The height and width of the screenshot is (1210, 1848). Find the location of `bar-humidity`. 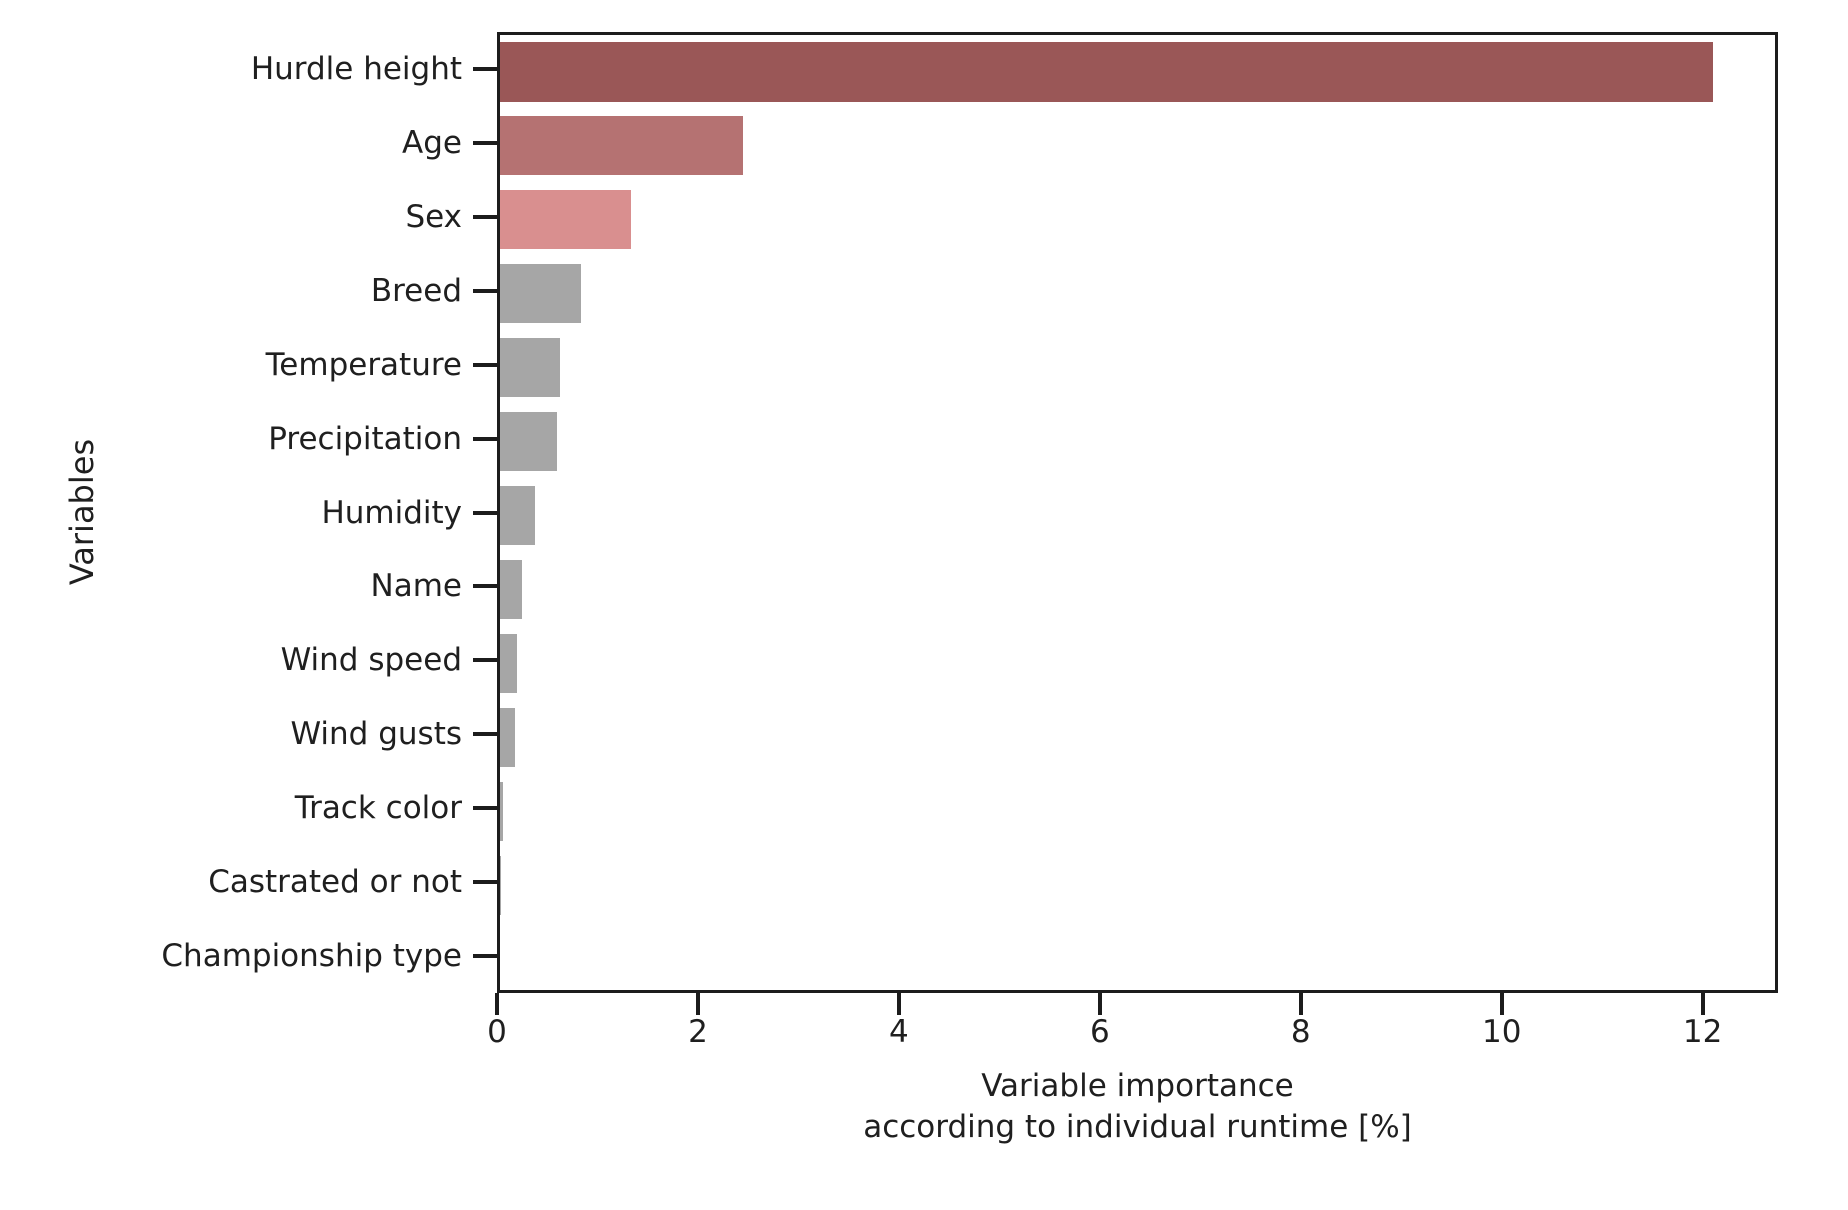

bar-humidity is located at coordinates (517, 515).